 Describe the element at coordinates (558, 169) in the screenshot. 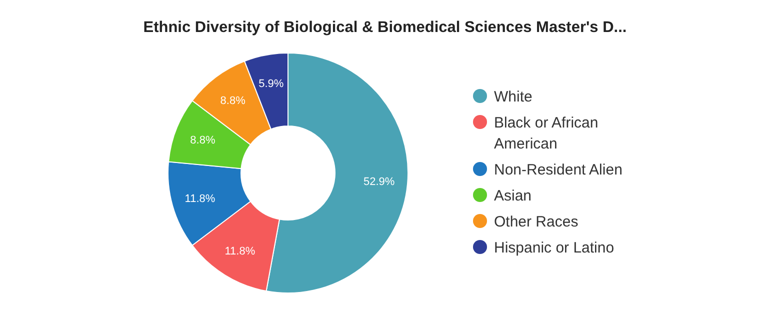

I see `legend-label: Non-Resident Alien` at that location.